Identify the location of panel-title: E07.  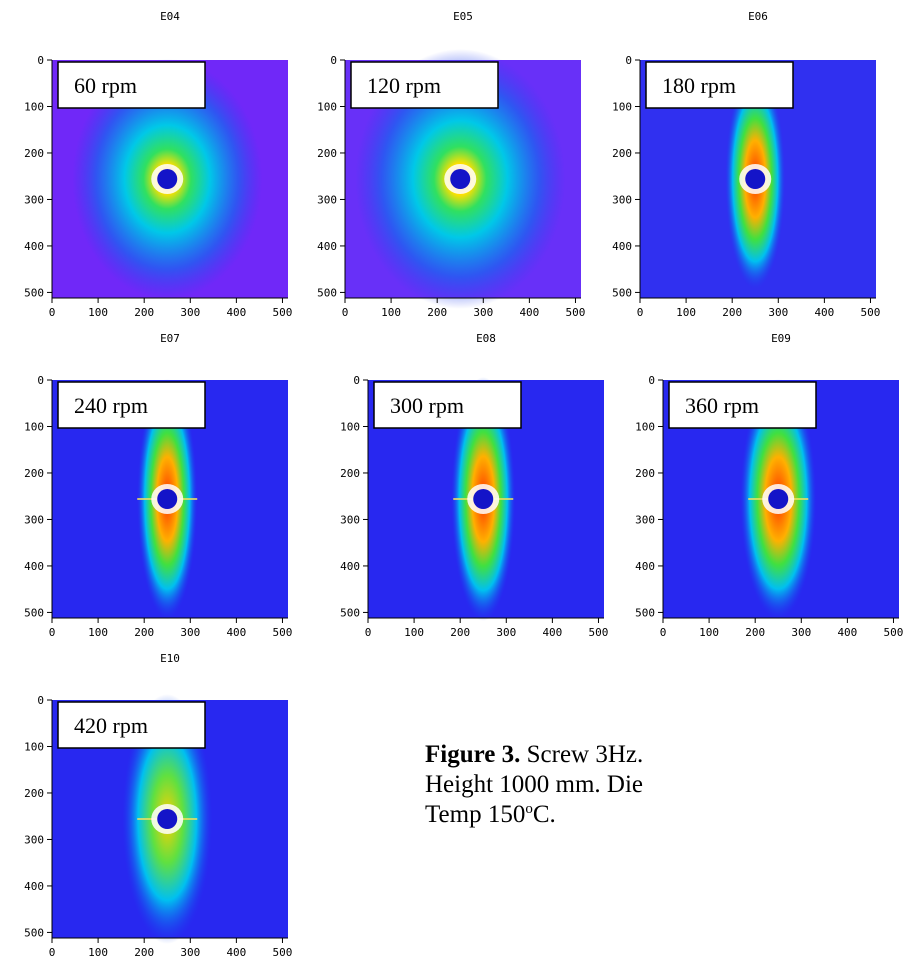
(170, 338).